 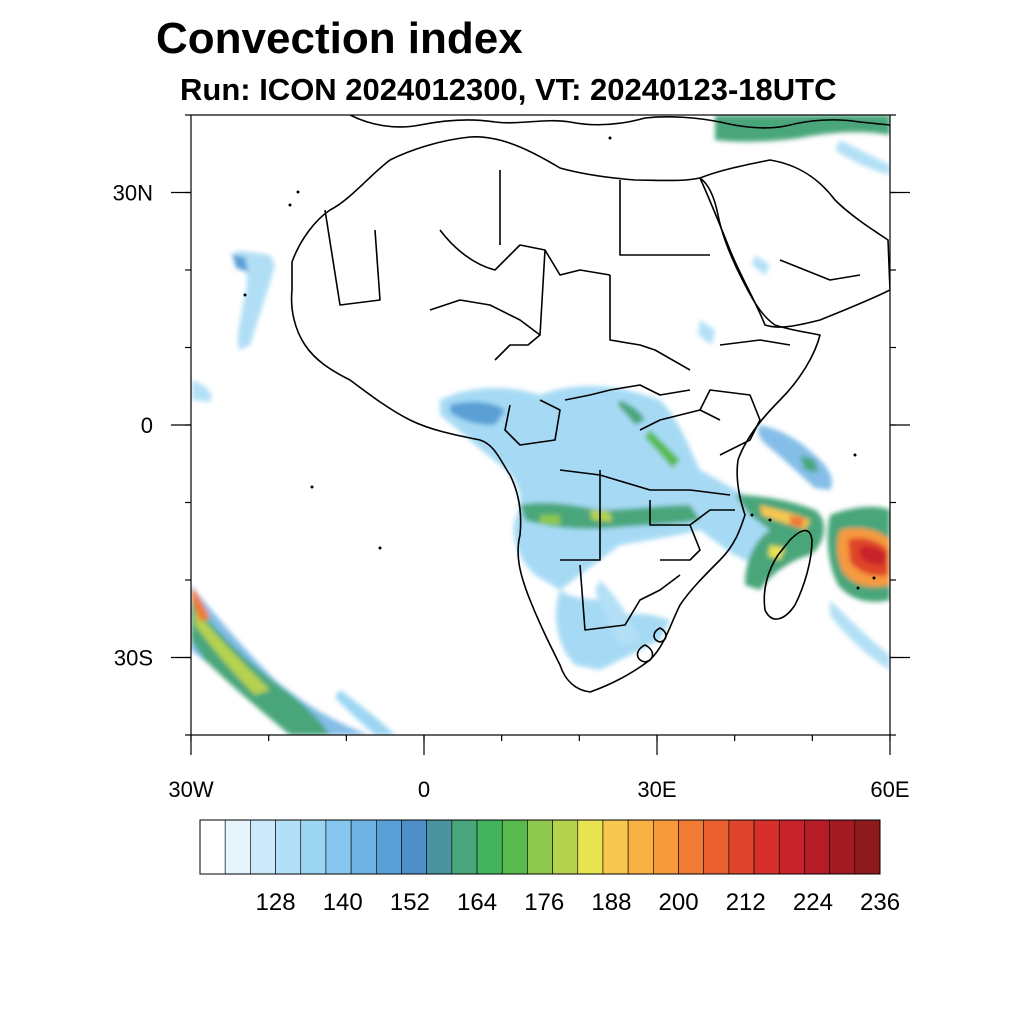 I want to click on arabia-outline, so click(x=794, y=243).